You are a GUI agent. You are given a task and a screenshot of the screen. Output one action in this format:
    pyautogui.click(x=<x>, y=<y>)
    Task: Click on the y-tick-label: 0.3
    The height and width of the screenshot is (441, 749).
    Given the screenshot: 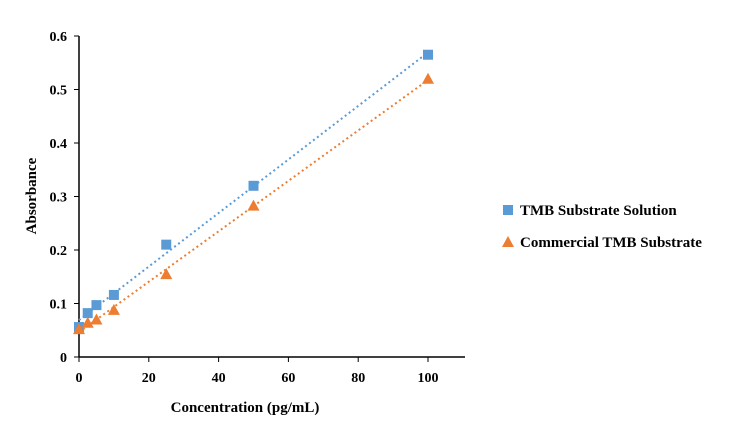 What is the action you would take?
    pyautogui.click(x=59, y=198)
    